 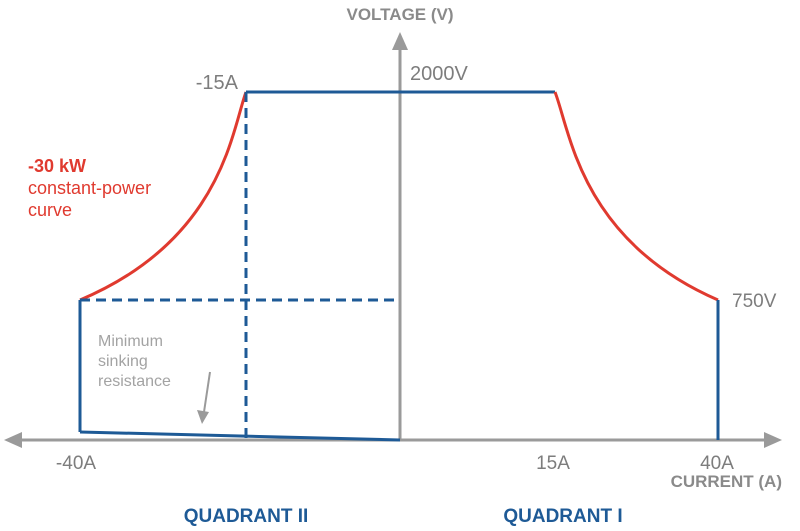 I want to click on sinking-resistance-arrow, so click(x=207, y=392).